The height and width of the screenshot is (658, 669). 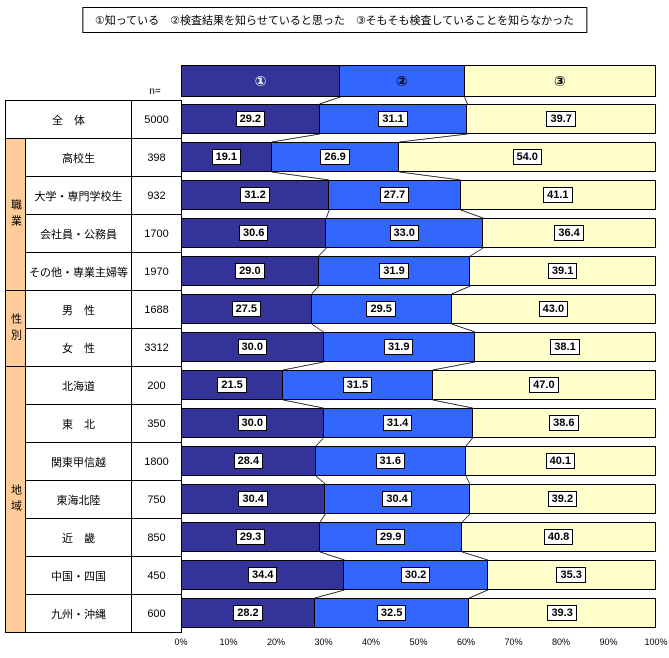 I want to click on stacked-bar: 29.2 31.1 39.7, so click(x=418, y=119).